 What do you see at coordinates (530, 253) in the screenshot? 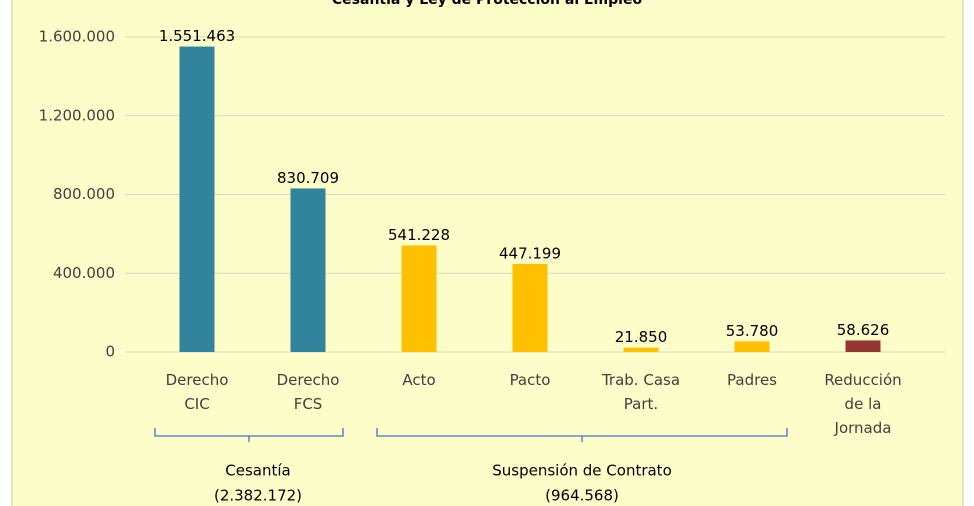
I see `value-label: 447.199` at bounding box center [530, 253].